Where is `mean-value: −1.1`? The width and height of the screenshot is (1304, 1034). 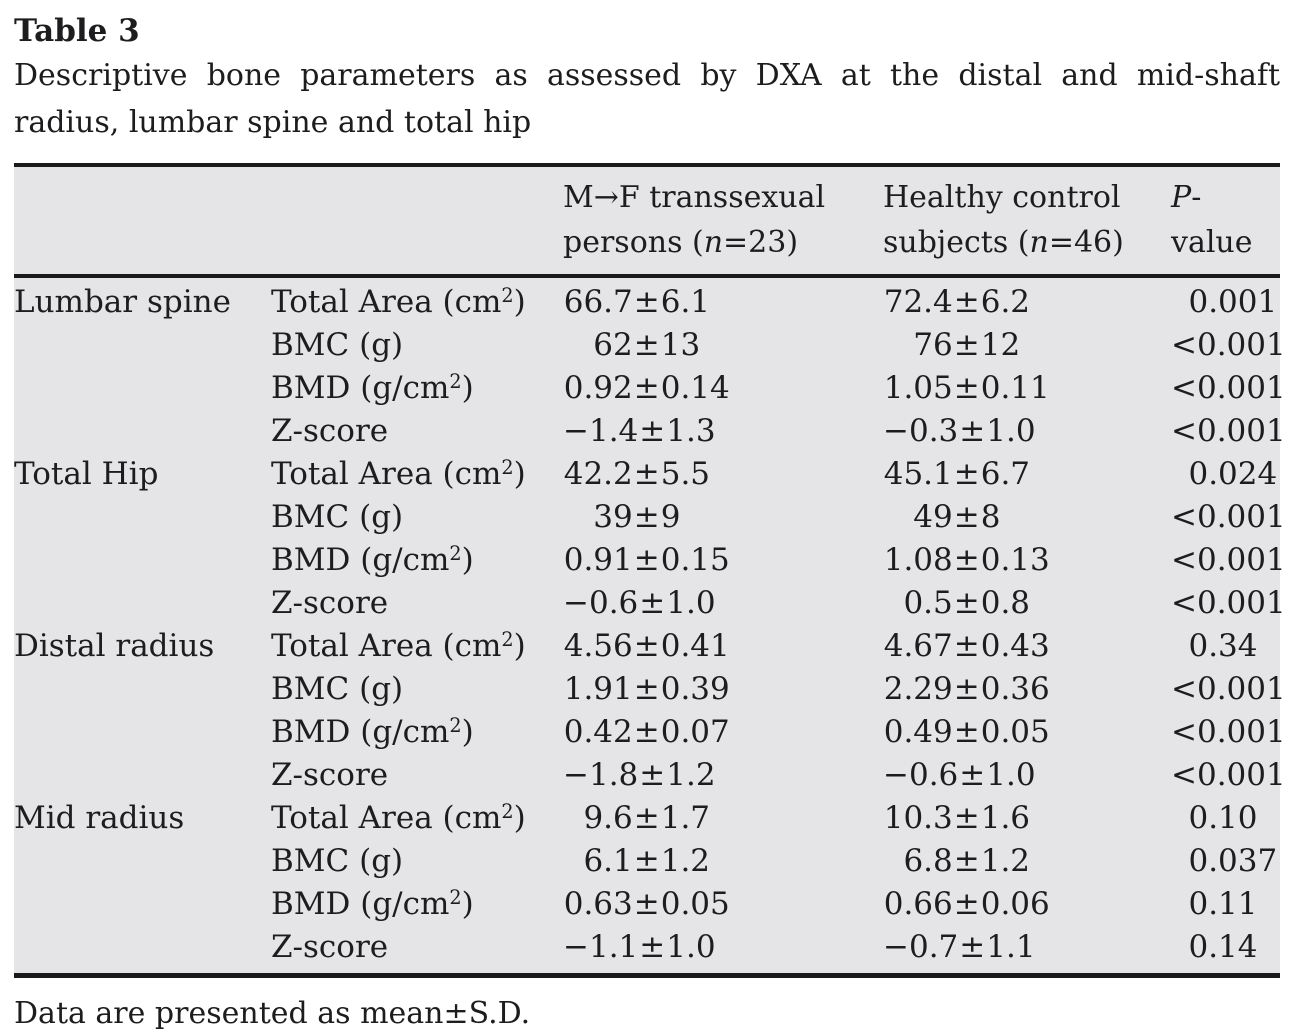 mean-value: −1.1 is located at coordinates (601, 947).